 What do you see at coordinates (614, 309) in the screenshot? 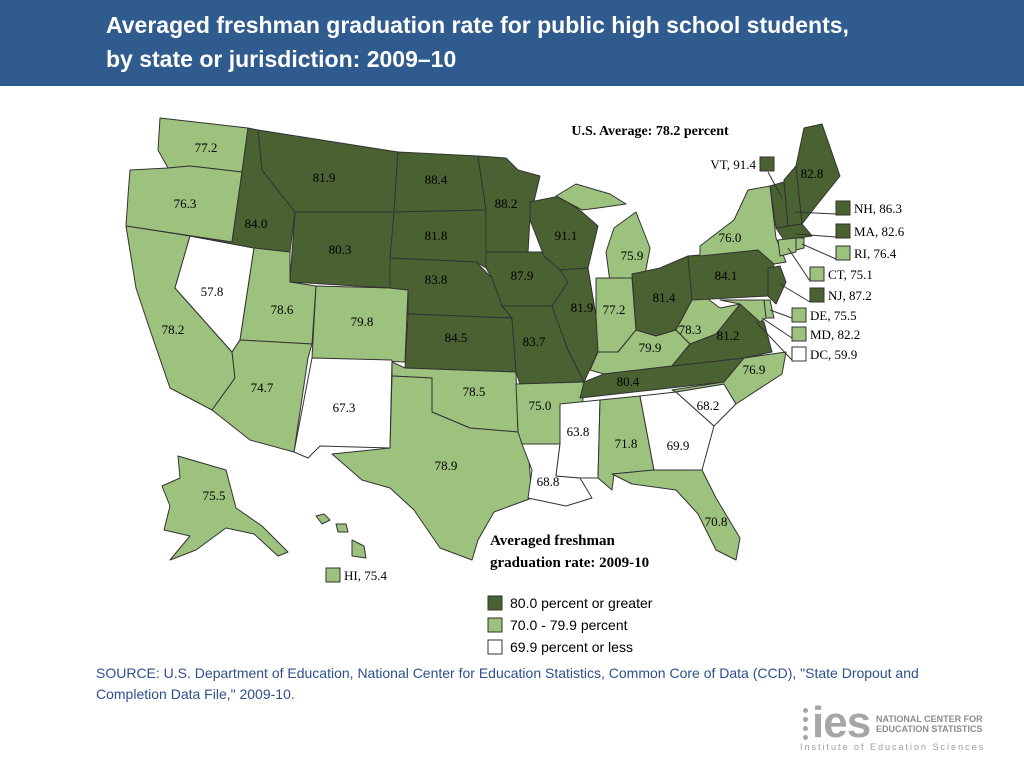
I see `label-IN: 77.2` at bounding box center [614, 309].